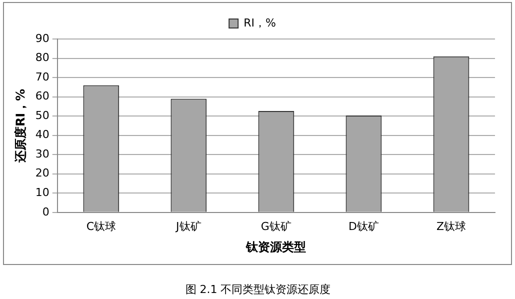  What do you see at coordinates (275, 247) in the screenshot?
I see `x-axis-title: 钛资源类型` at bounding box center [275, 247].